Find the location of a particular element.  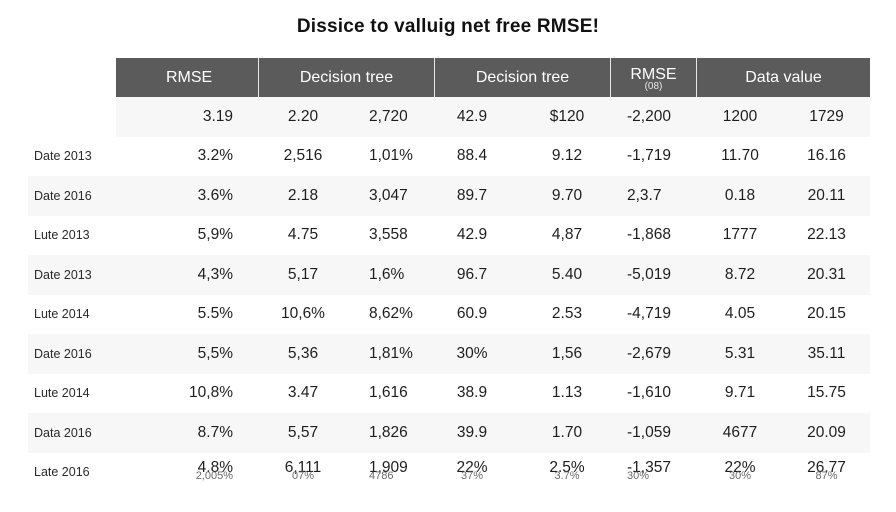

table-cell: 6,111 07% is located at coordinates (303, 472).